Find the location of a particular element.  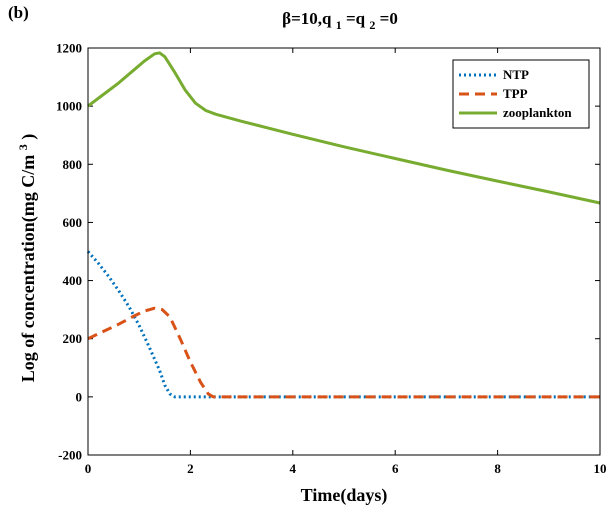

x-axis-label: Time(days) is located at coordinates (344, 495).